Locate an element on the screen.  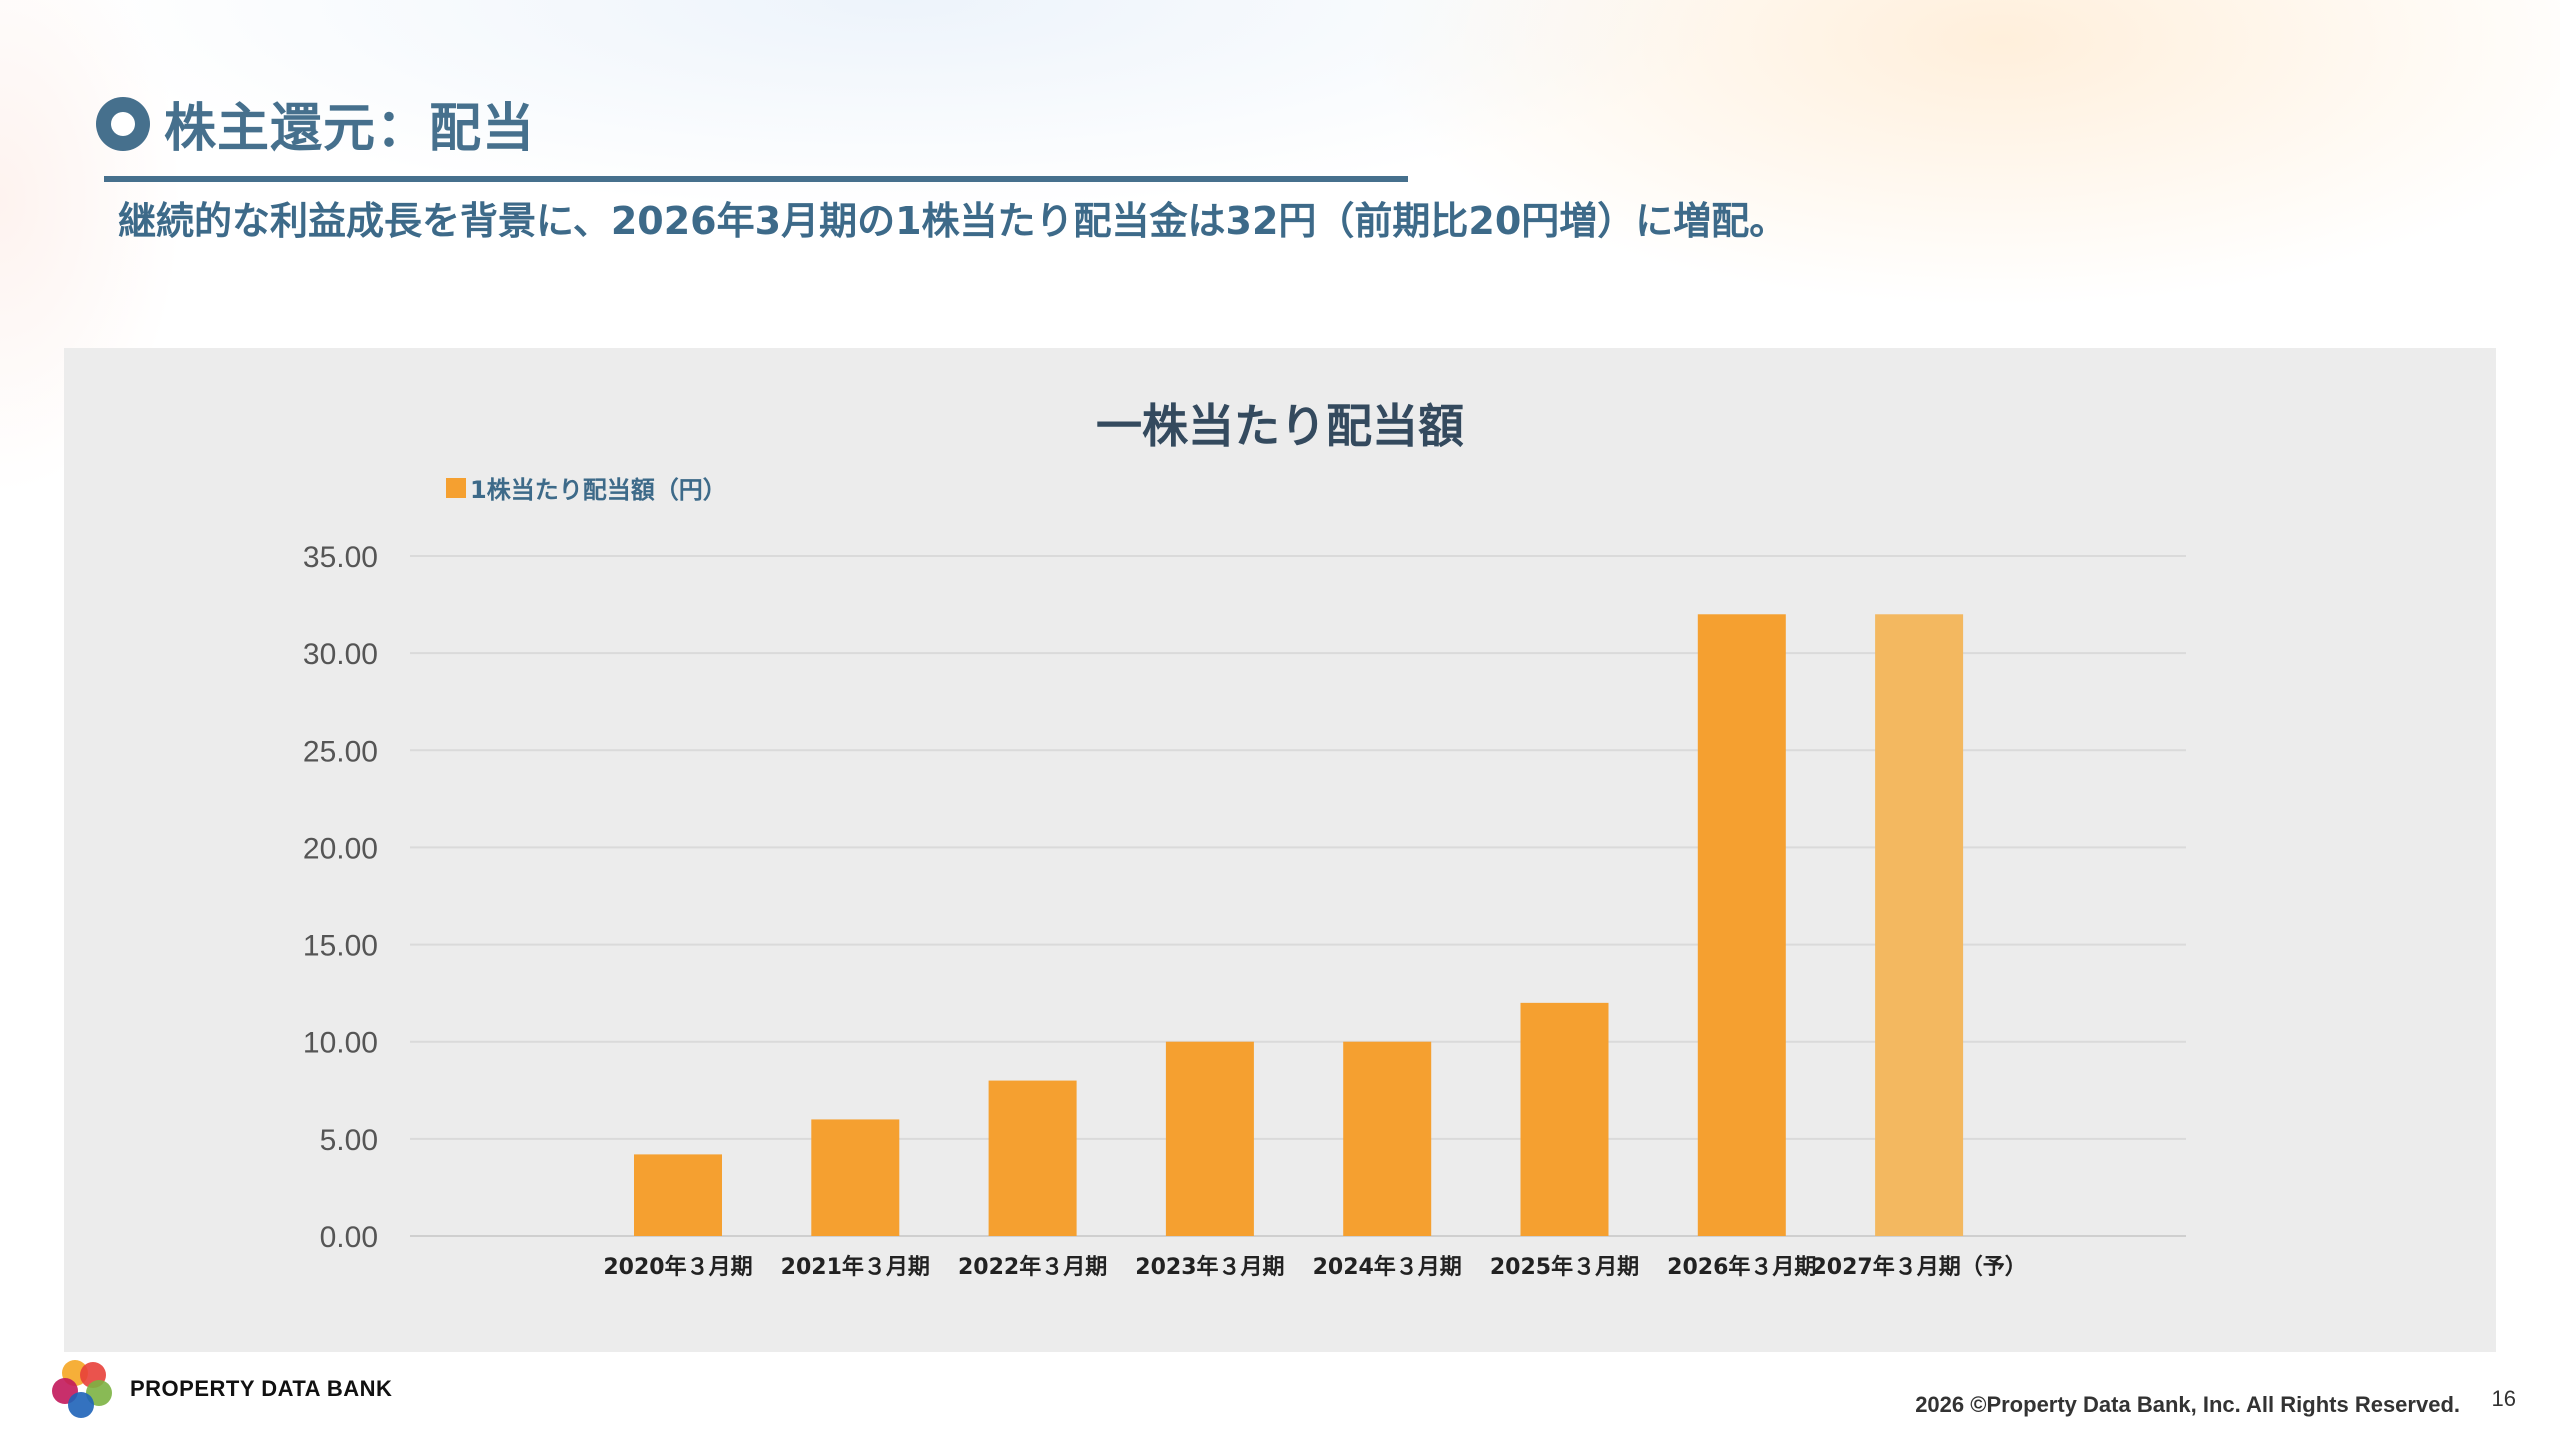
logo-text: PROPERTY DATA BANK is located at coordinates (261, 1388).